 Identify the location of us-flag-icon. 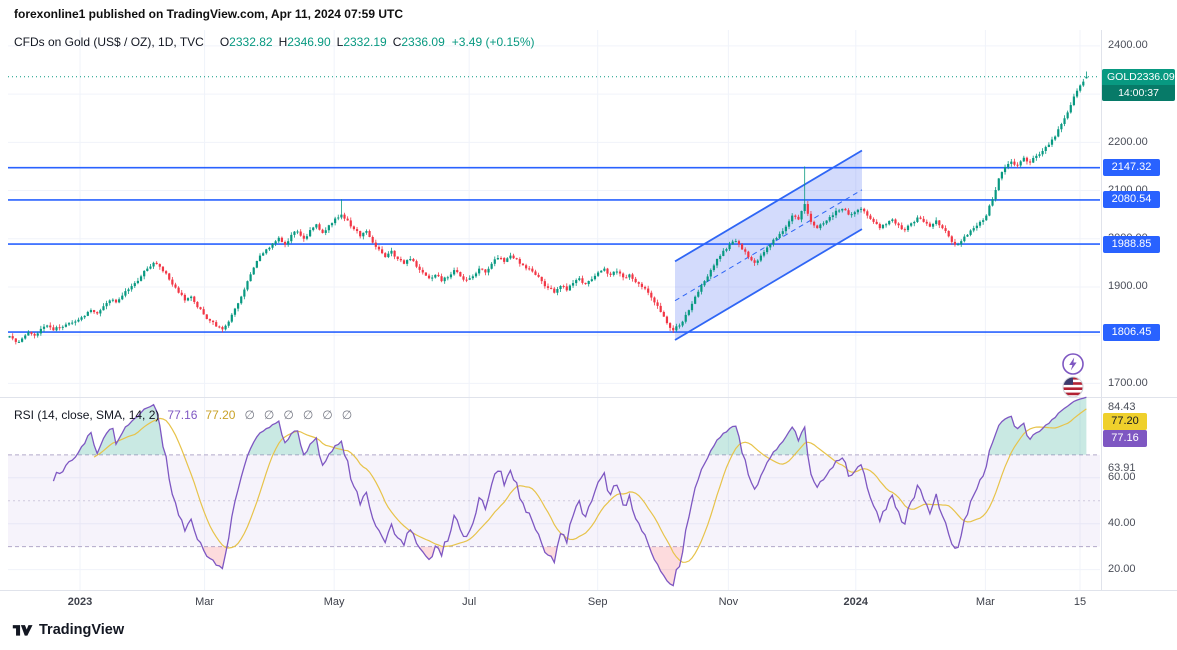
(1073, 387).